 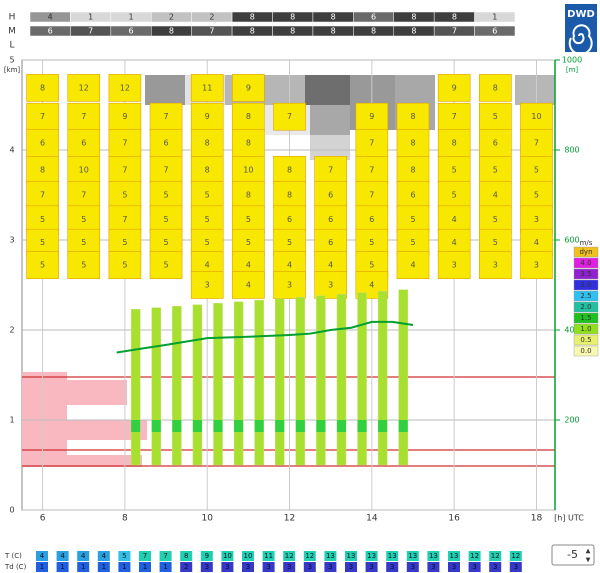 I want to click on spinner-down: ▼, so click(x=588, y=560).